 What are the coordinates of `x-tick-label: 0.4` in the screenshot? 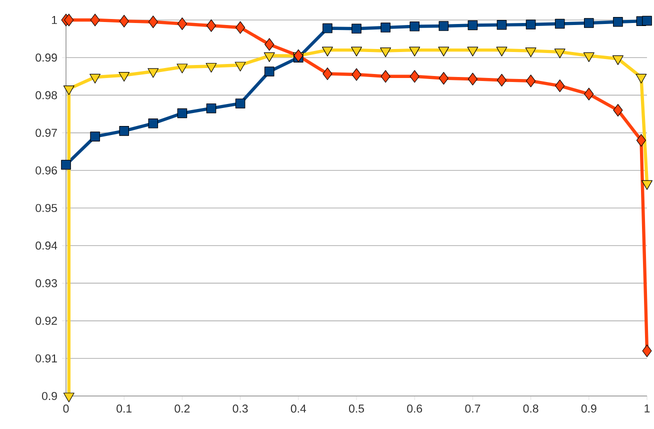 It's located at (298, 408).